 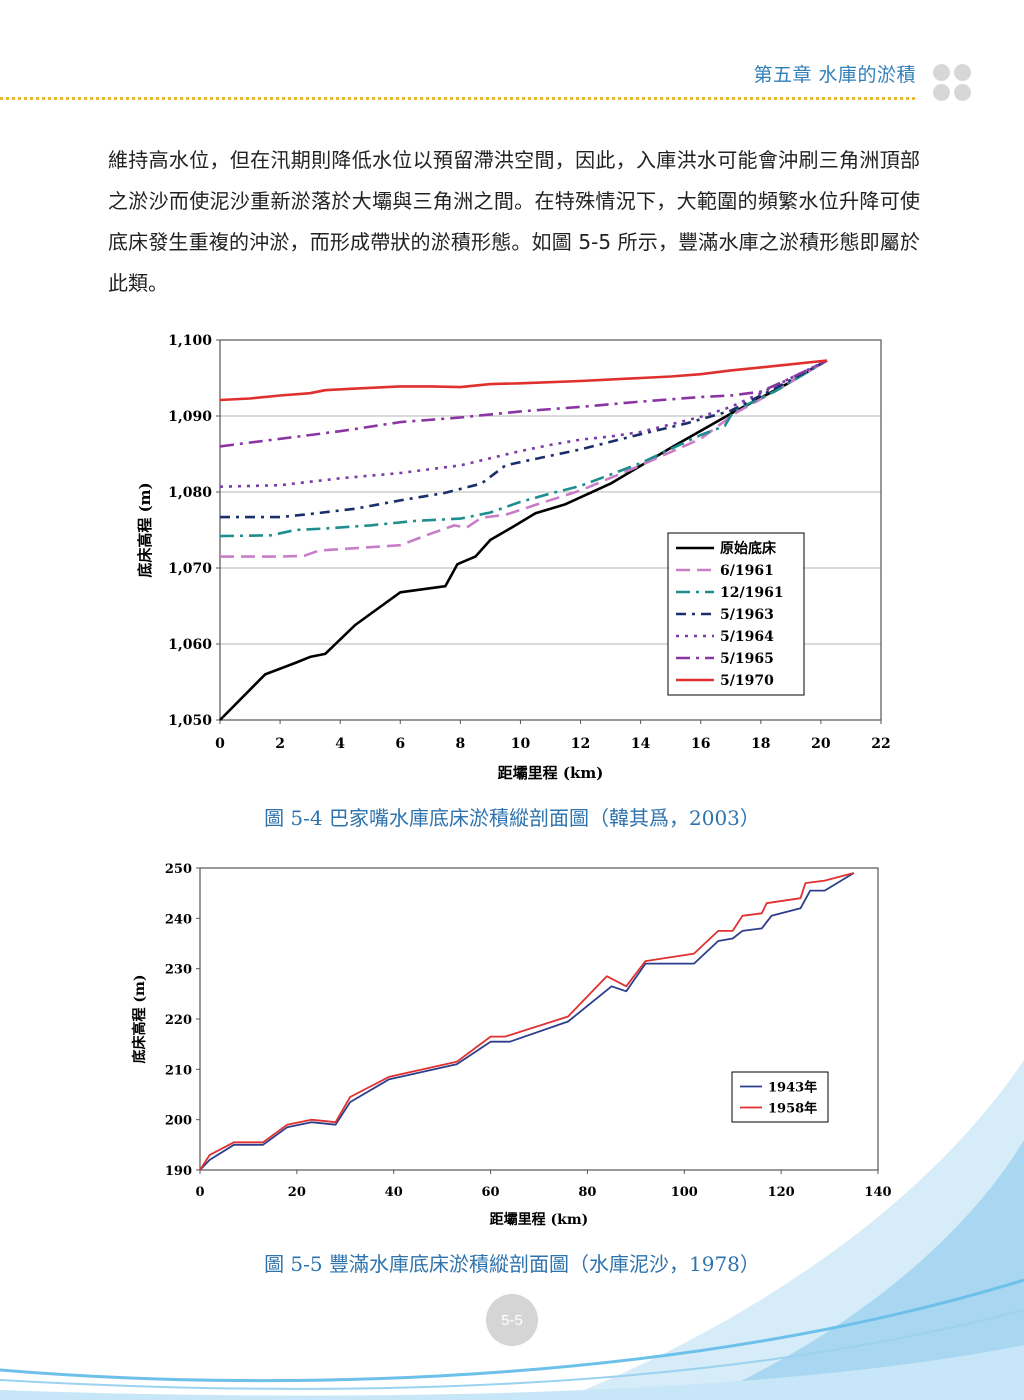 What do you see at coordinates (190, 721) in the screenshot?
I see `y-tick-label: 1,050` at bounding box center [190, 721].